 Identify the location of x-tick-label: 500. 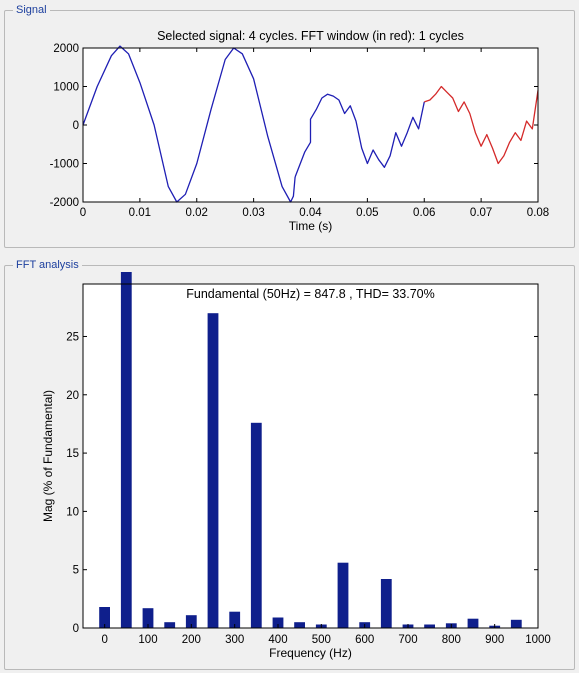
(321, 640).